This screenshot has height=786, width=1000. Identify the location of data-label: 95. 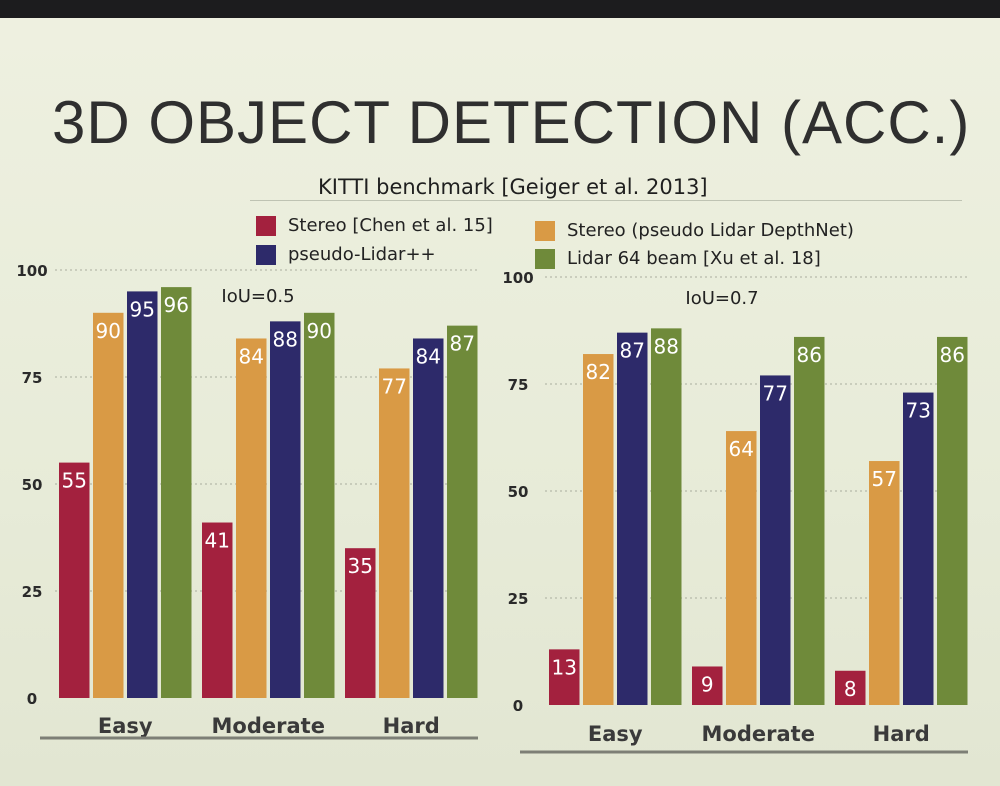
(142, 309).